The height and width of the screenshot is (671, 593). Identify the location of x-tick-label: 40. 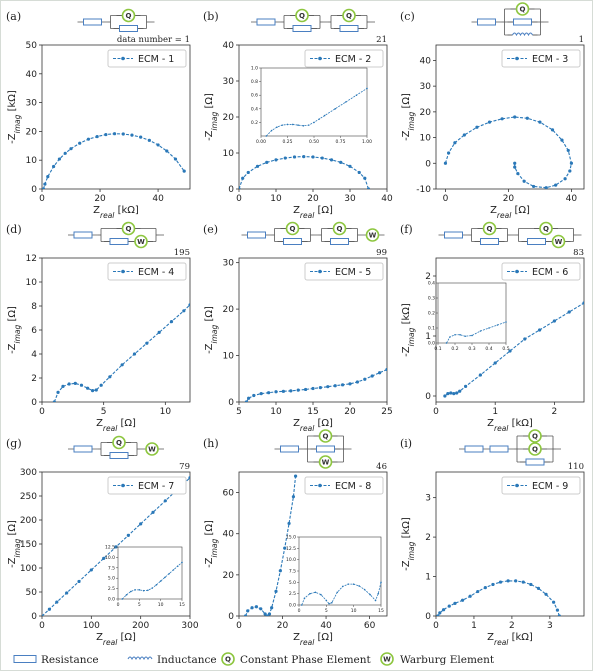
(387, 199).